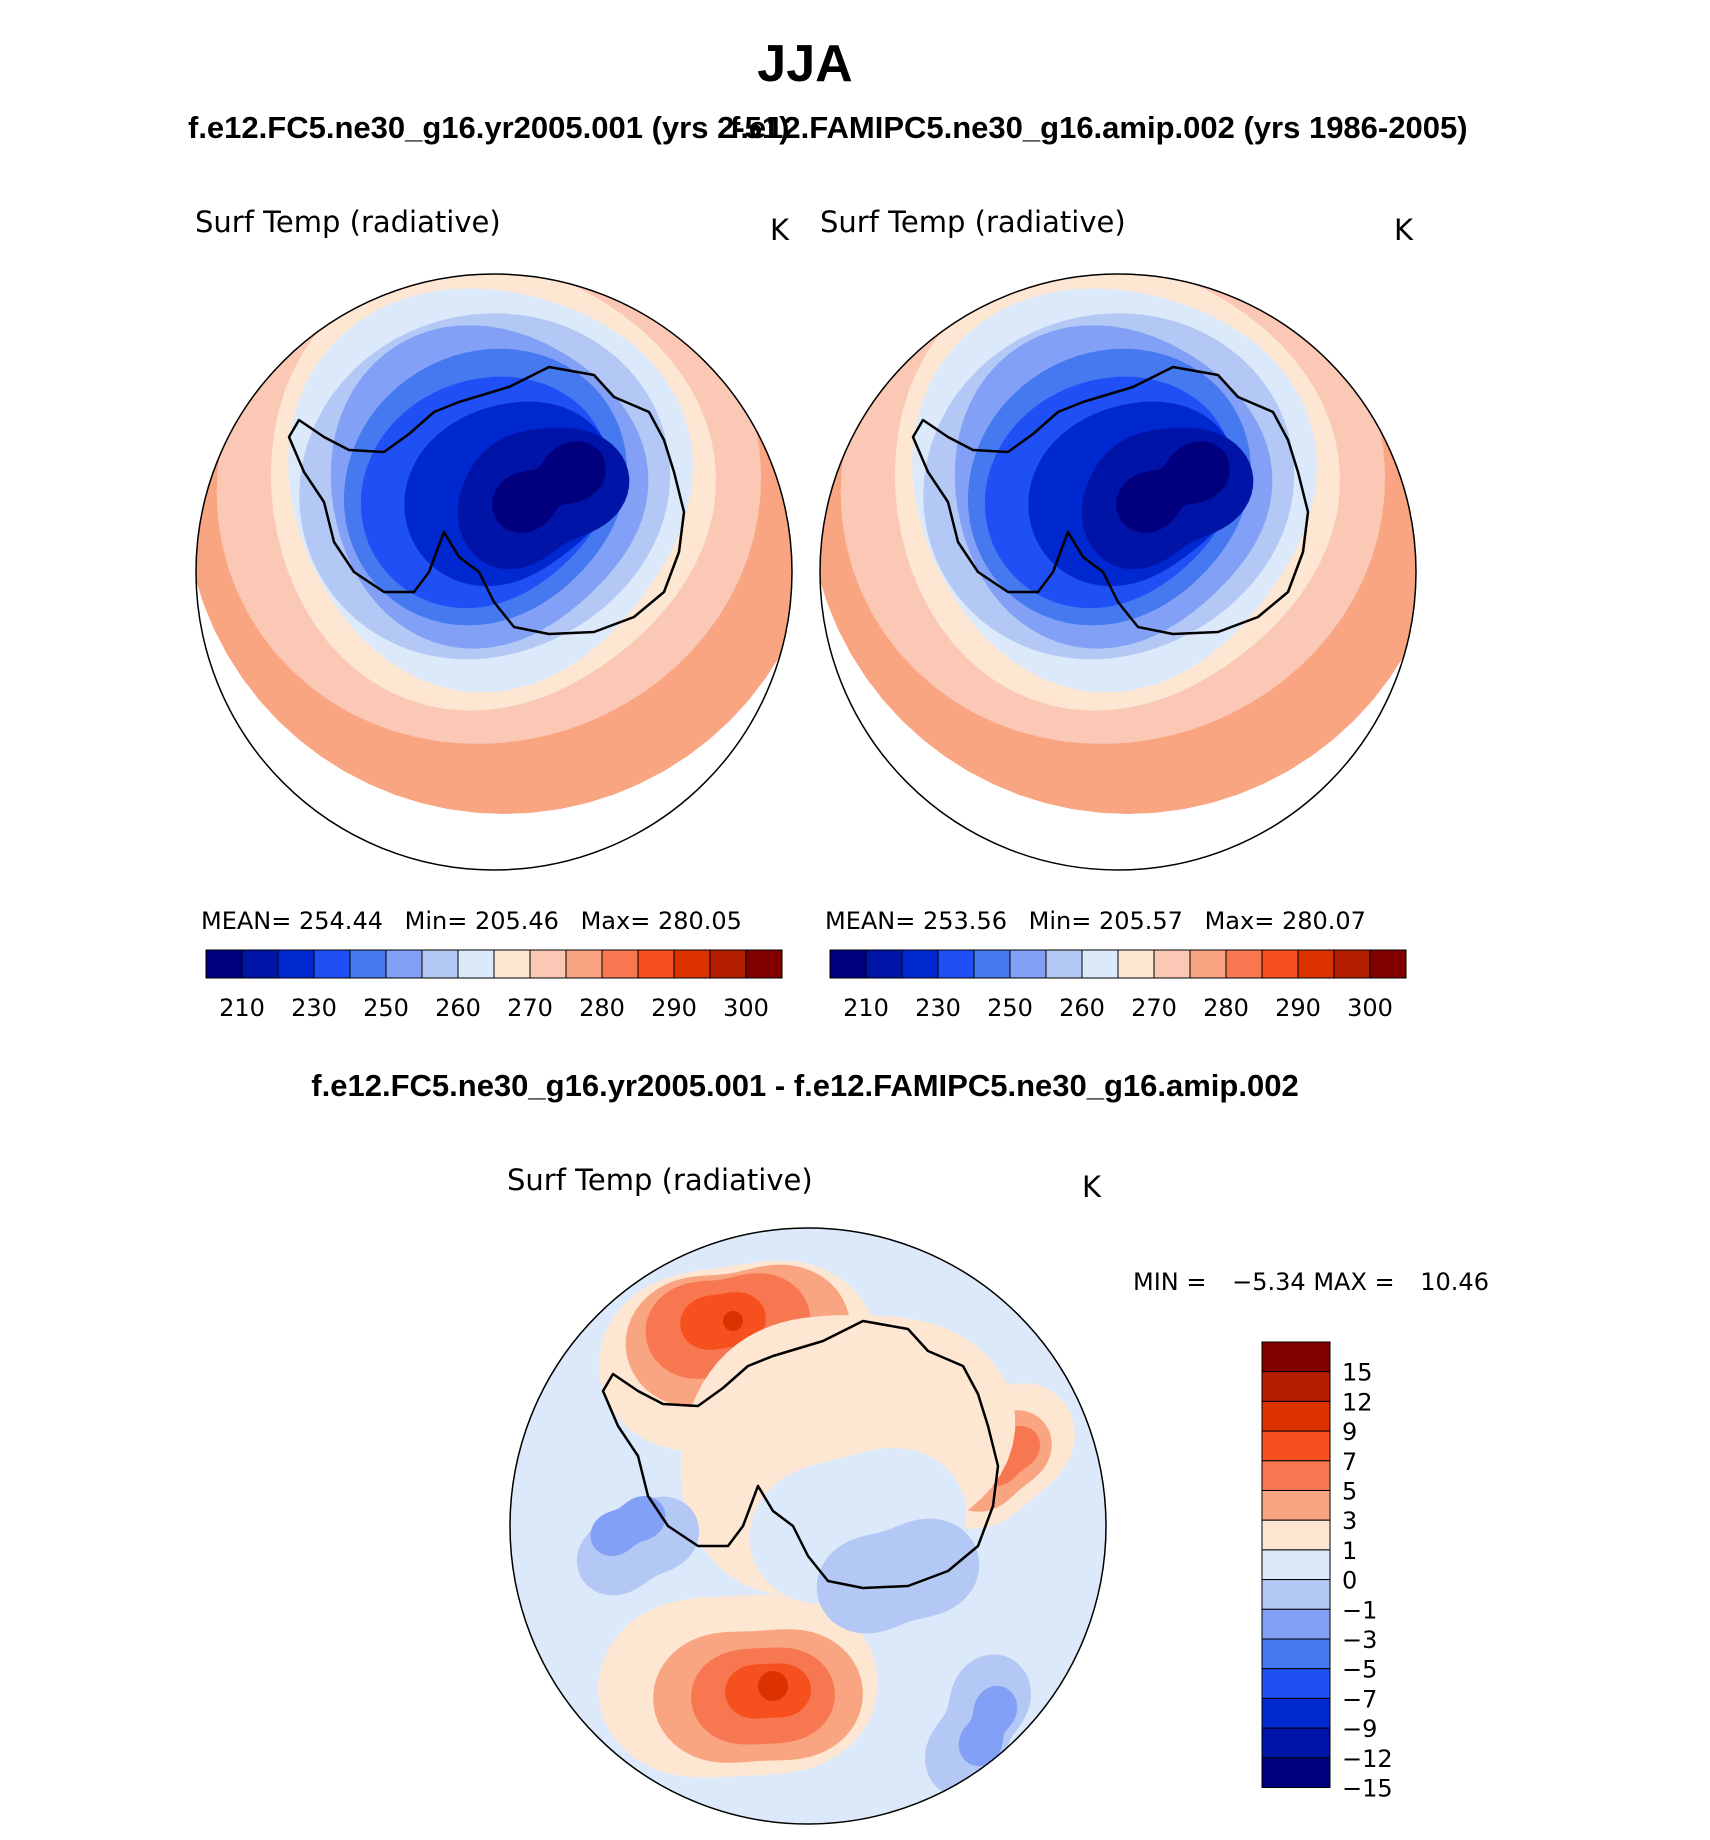 The height and width of the screenshot is (1840, 1710). What do you see at coordinates (1311, 1282) in the screenshot?
I see `panel3-stats: MIN = −5.34 MAX = 10.46` at bounding box center [1311, 1282].